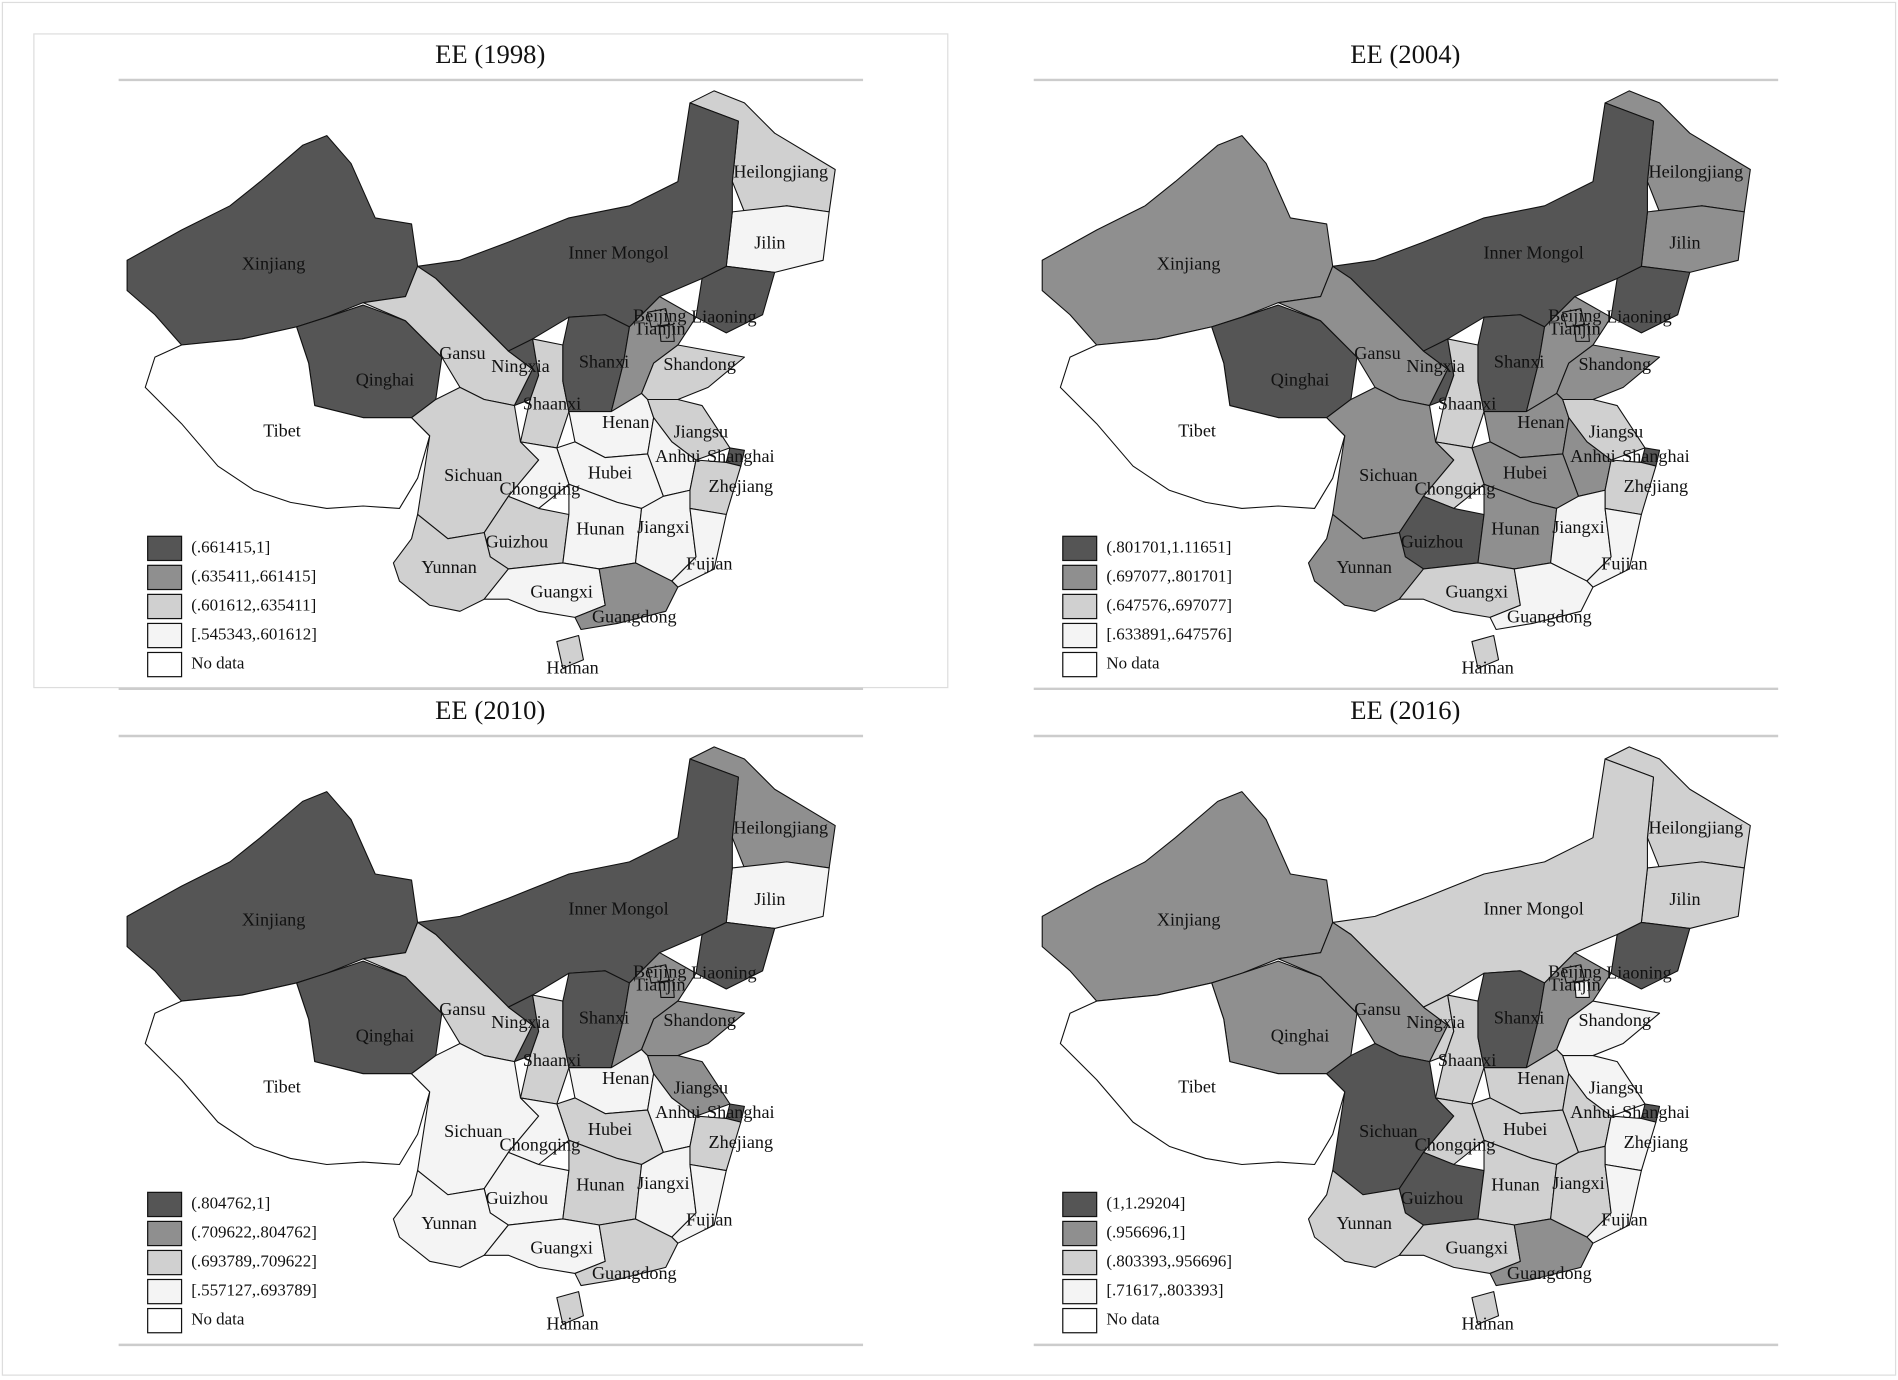 Image resolution: width=1898 pixels, height=1380 pixels. Describe the element at coordinates (254, 1260) in the screenshot. I see `legend-label: (.693789,.709622]` at that location.